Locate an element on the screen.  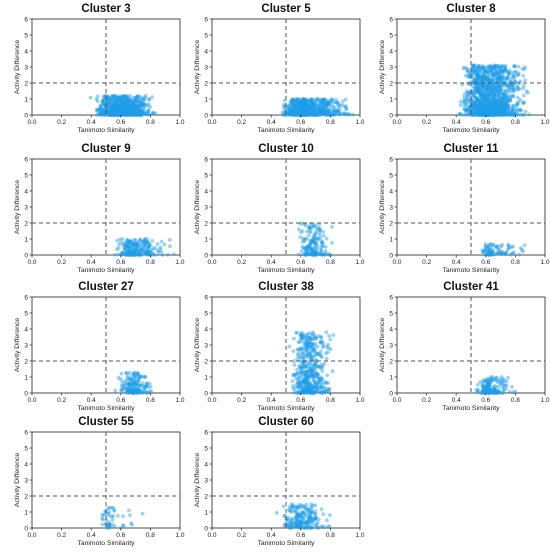
x-axis-label: Tanimoto Similarity is located at coordinates (286, 270).